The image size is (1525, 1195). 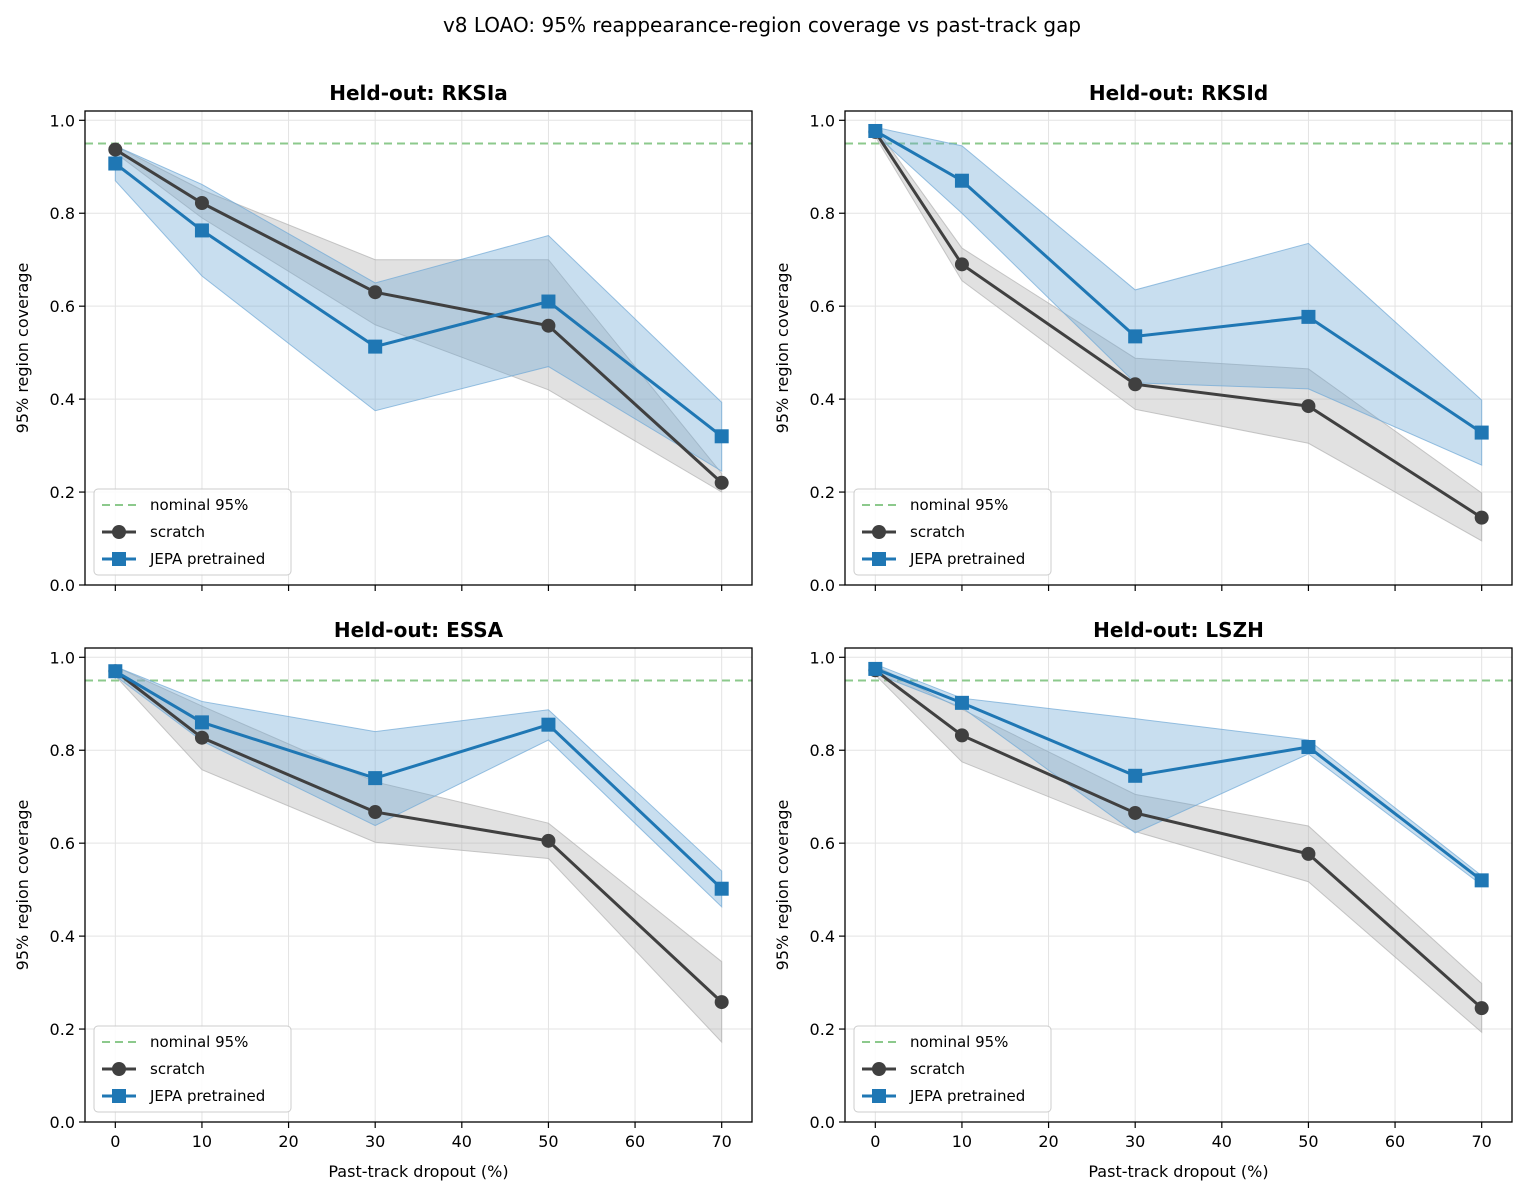 I want to click on y-tick-label: 1.0, so click(x=822, y=657).